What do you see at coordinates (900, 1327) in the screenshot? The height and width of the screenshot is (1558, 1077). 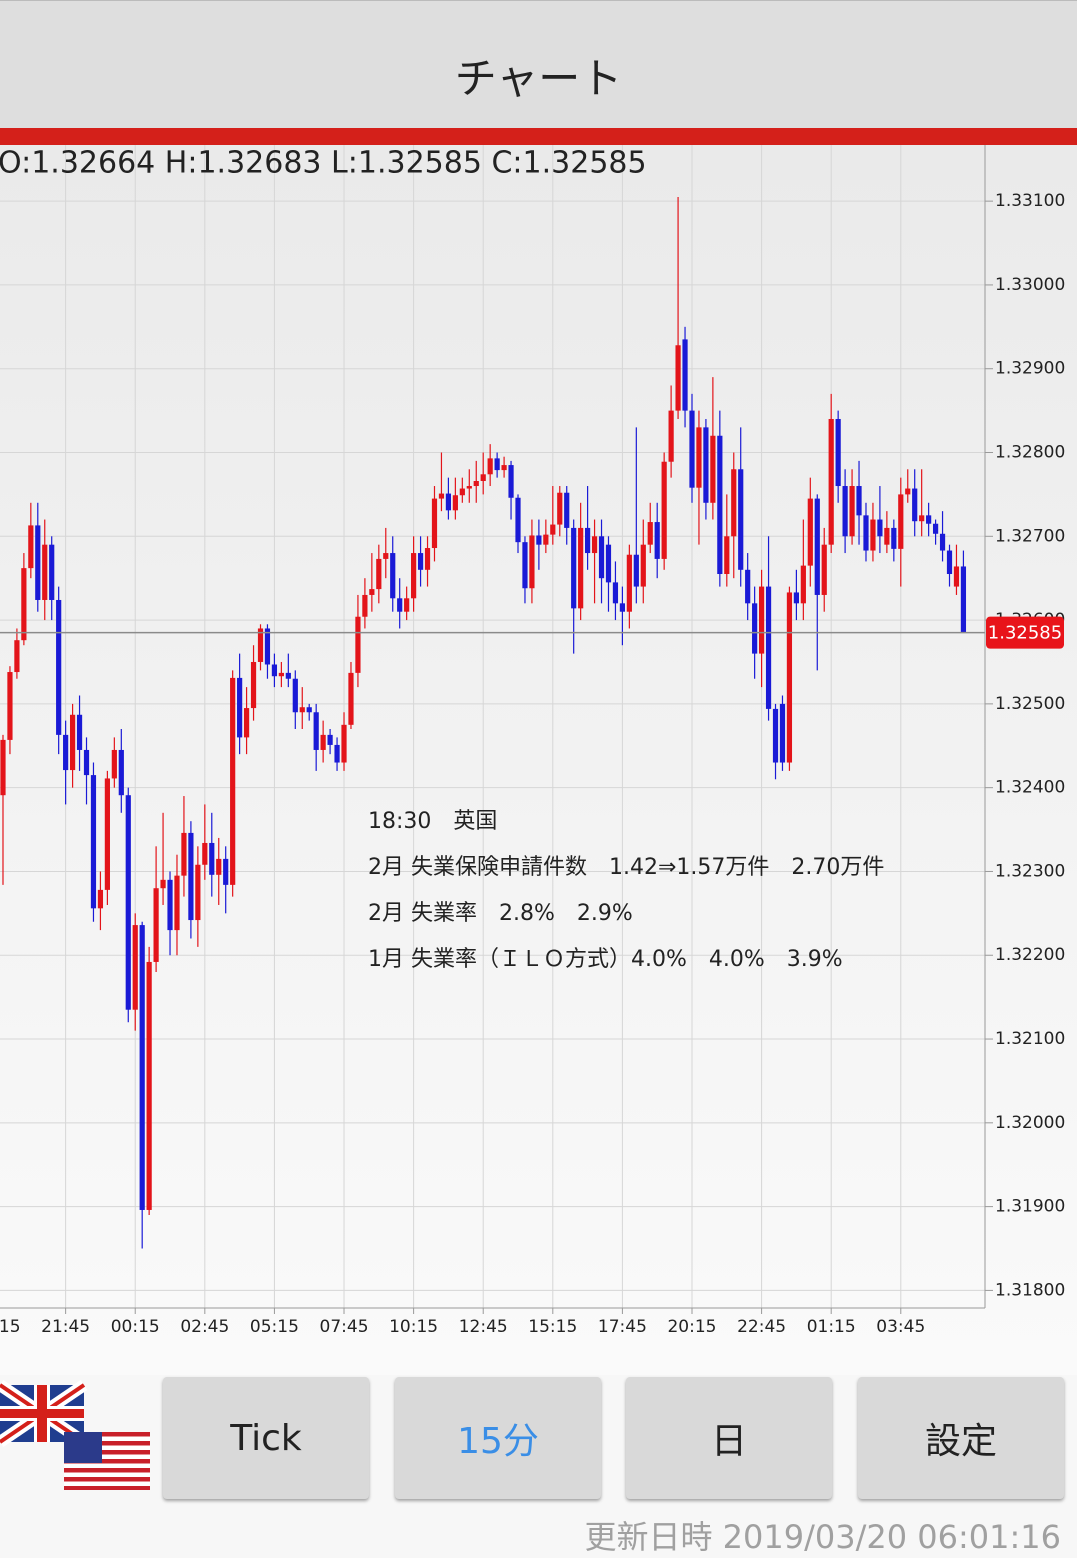 I see `x-tick-label: 03:45` at bounding box center [900, 1327].